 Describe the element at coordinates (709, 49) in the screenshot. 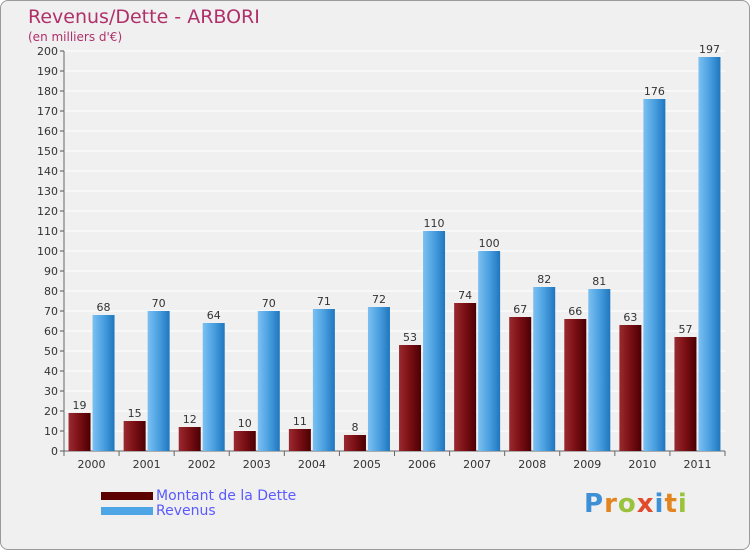

I see `data-label-revenus: 197` at that location.